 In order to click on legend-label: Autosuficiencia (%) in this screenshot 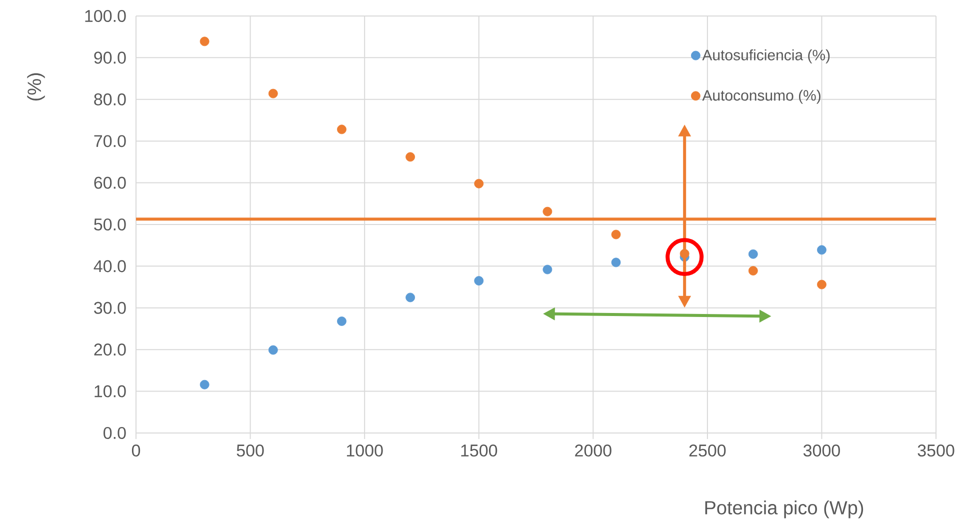, I will do `click(766, 56)`.